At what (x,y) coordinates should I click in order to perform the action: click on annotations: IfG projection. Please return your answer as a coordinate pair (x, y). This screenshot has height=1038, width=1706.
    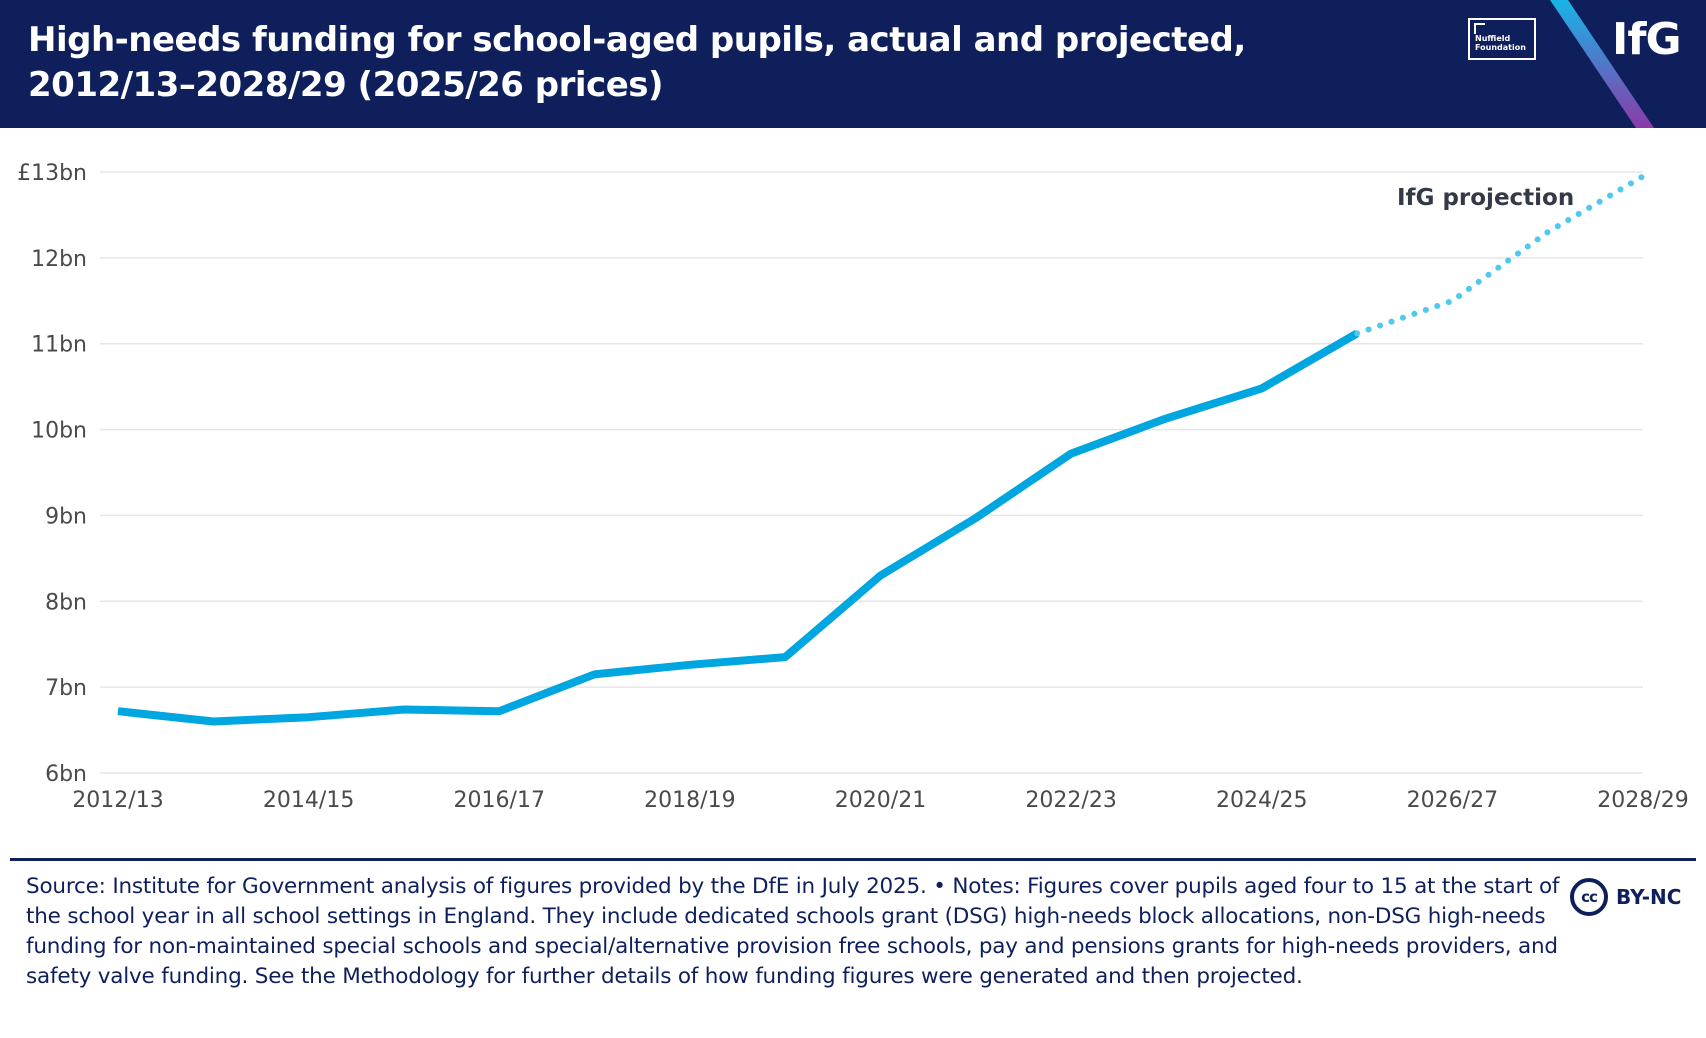
    Looking at the image, I should click on (1485, 198).